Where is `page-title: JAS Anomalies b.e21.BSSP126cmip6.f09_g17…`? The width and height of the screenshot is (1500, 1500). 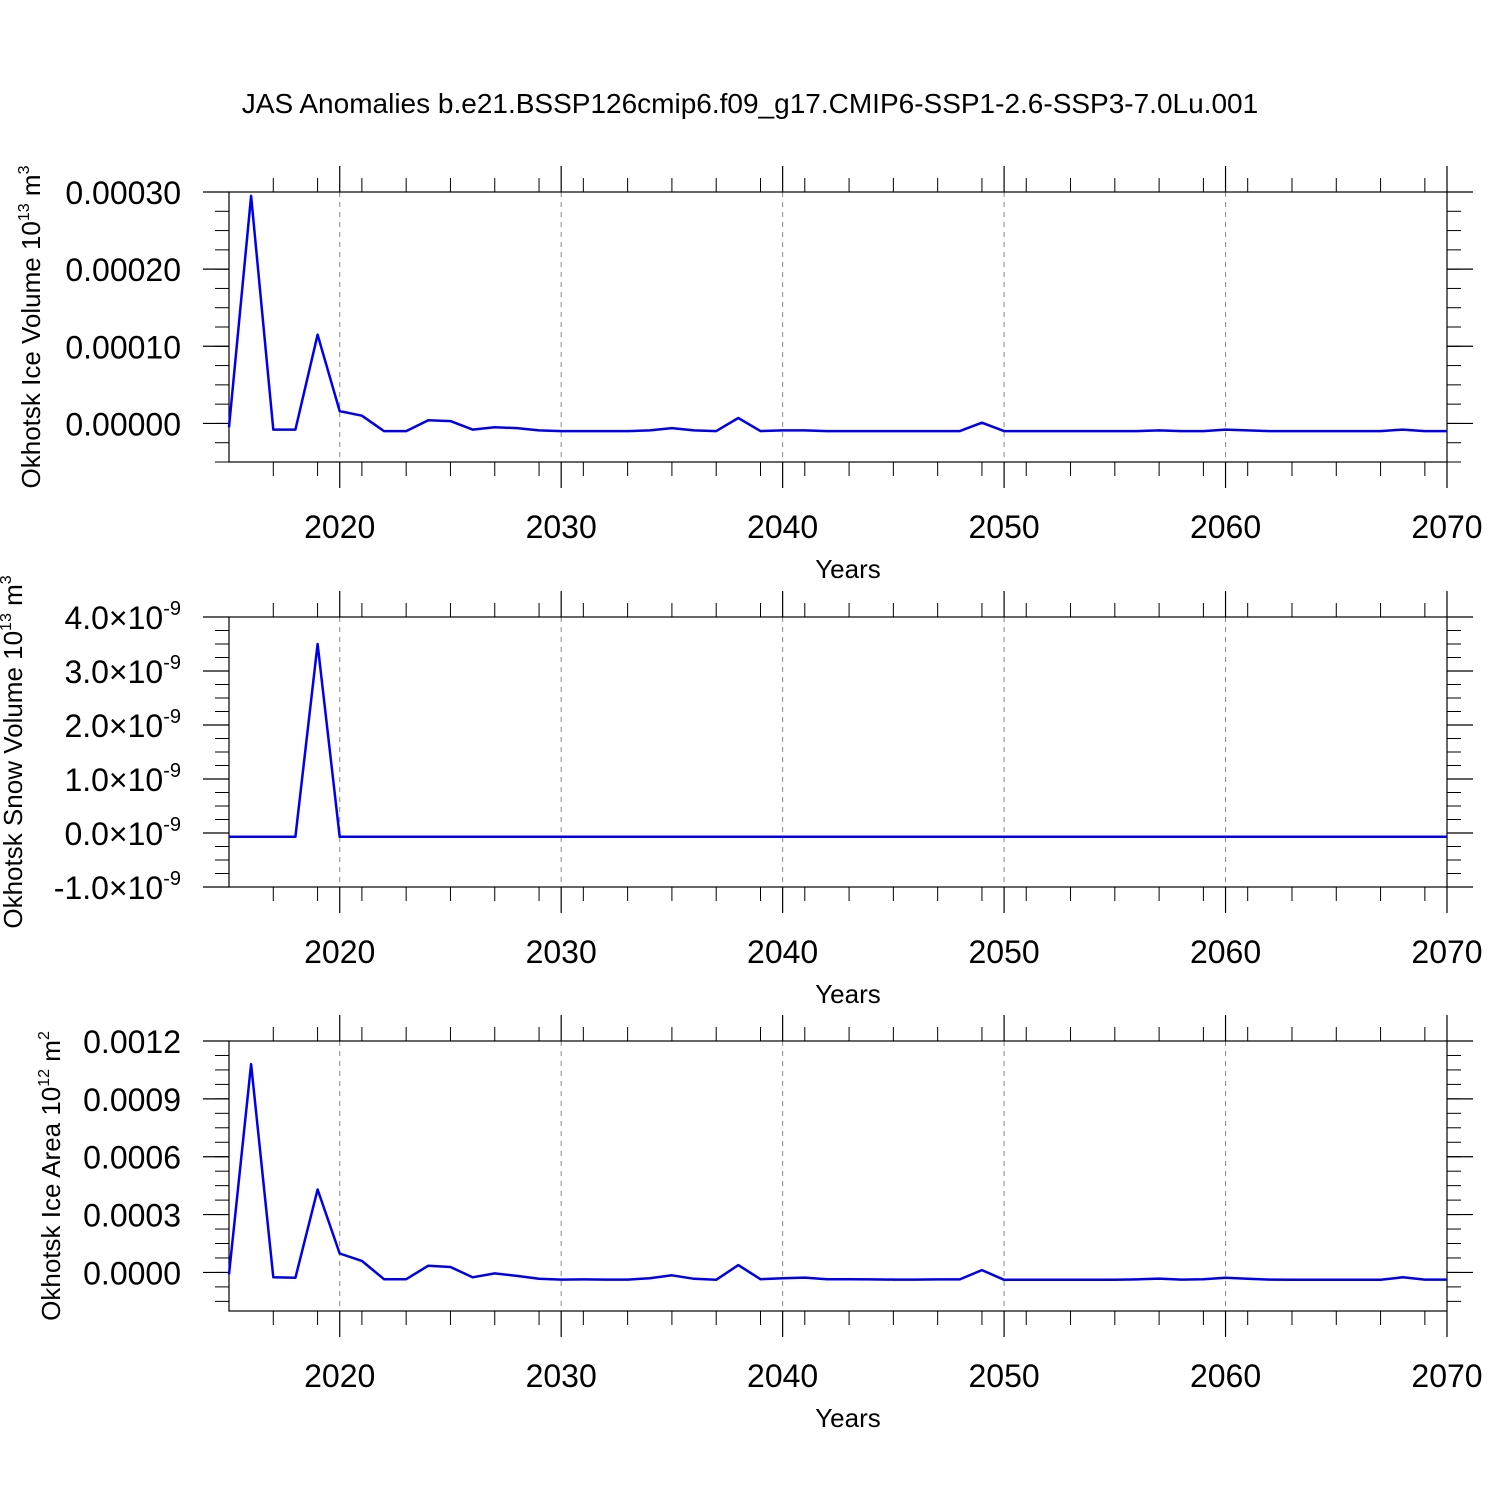 page-title: JAS Anomalies b.e21.BSSP126cmip6.f09_g17… is located at coordinates (750, 103).